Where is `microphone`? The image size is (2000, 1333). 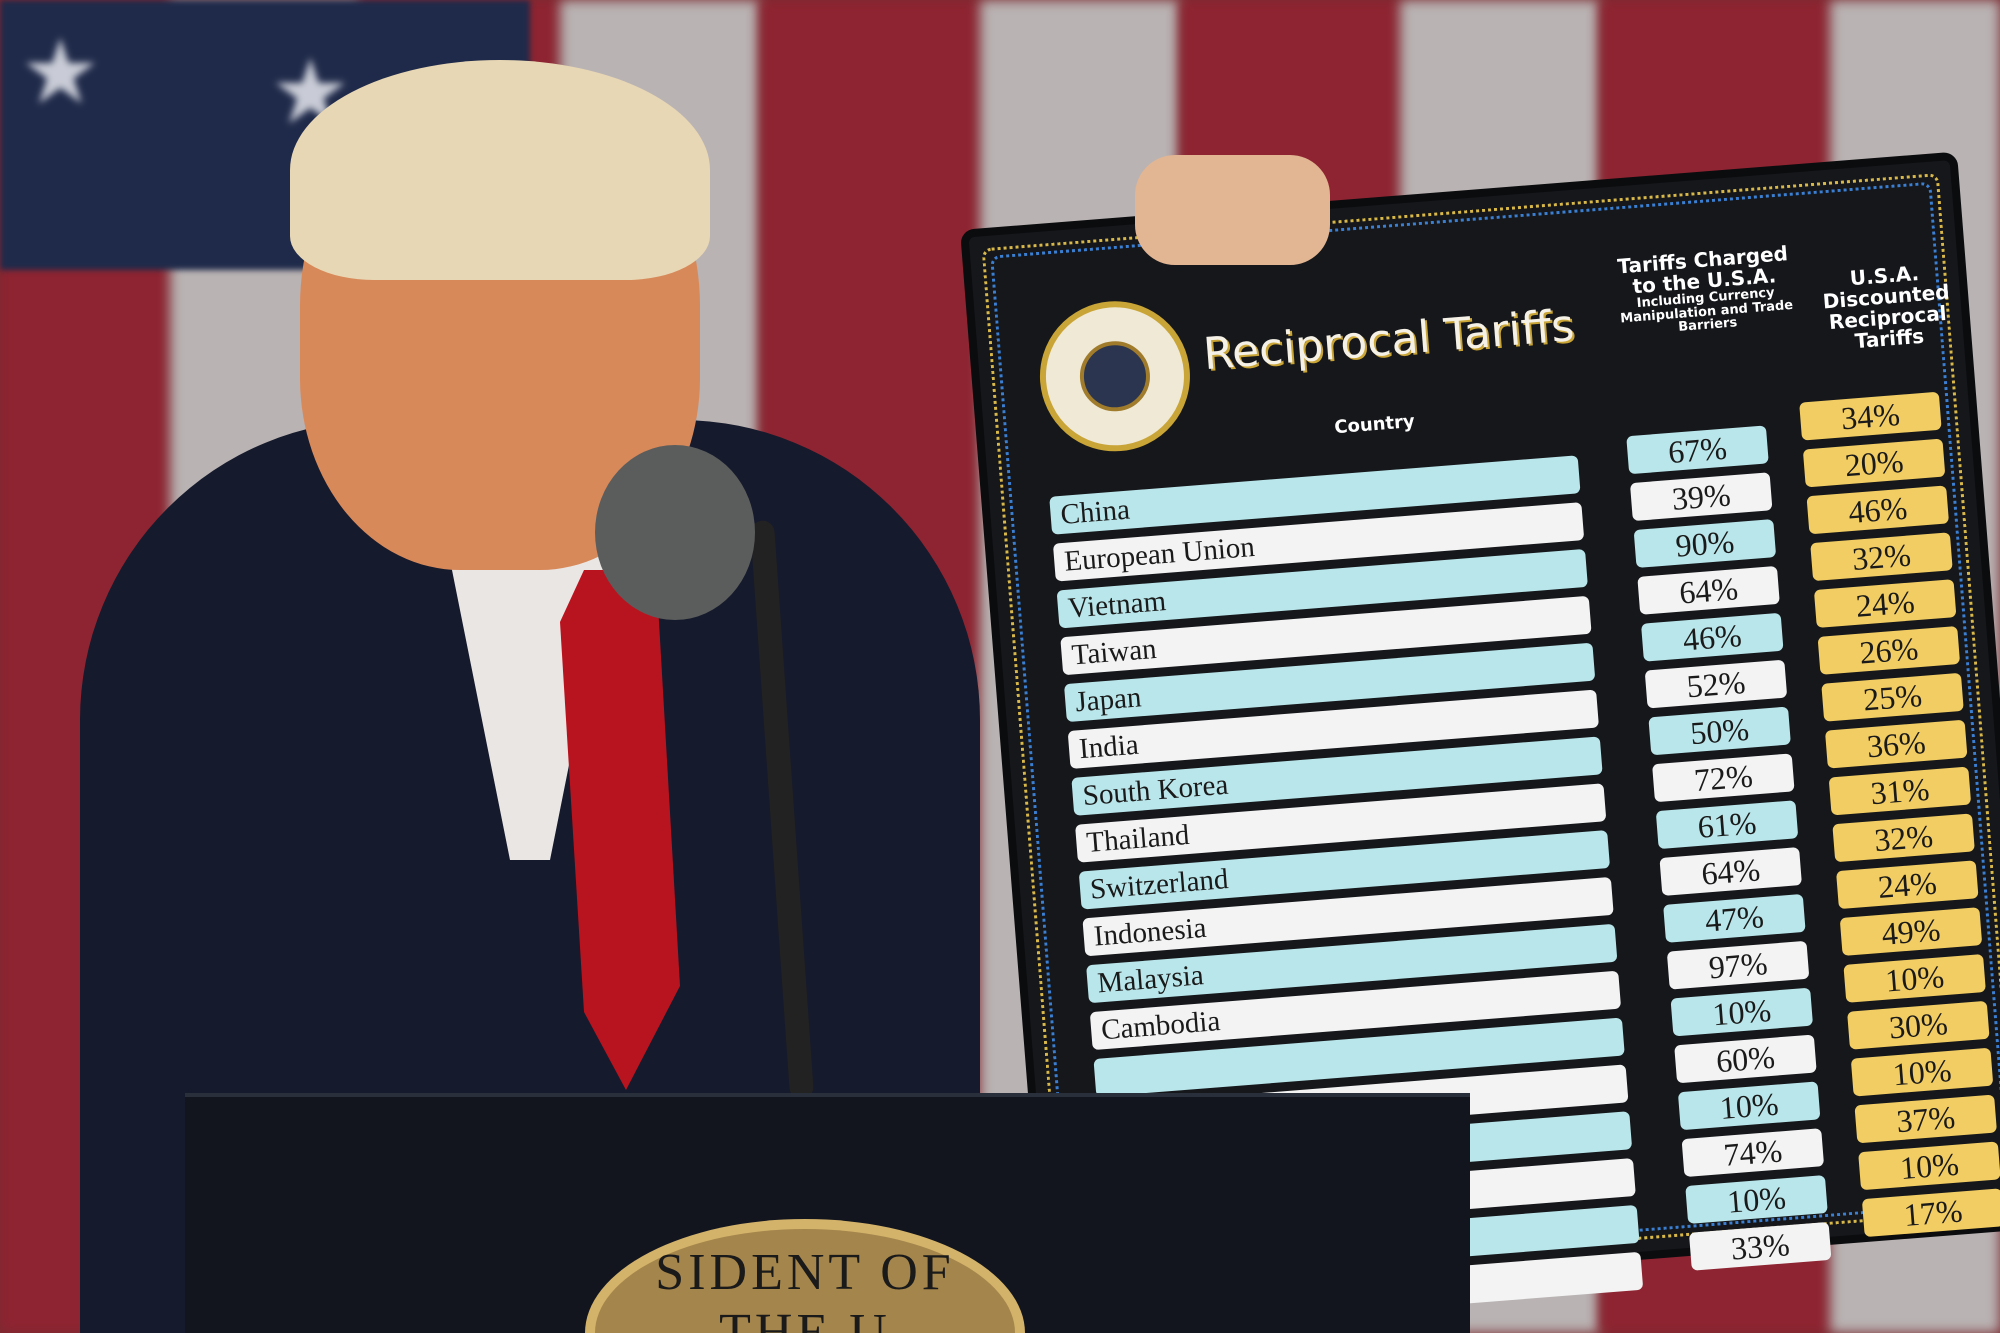
microphone is located at coordinates (675, 532).